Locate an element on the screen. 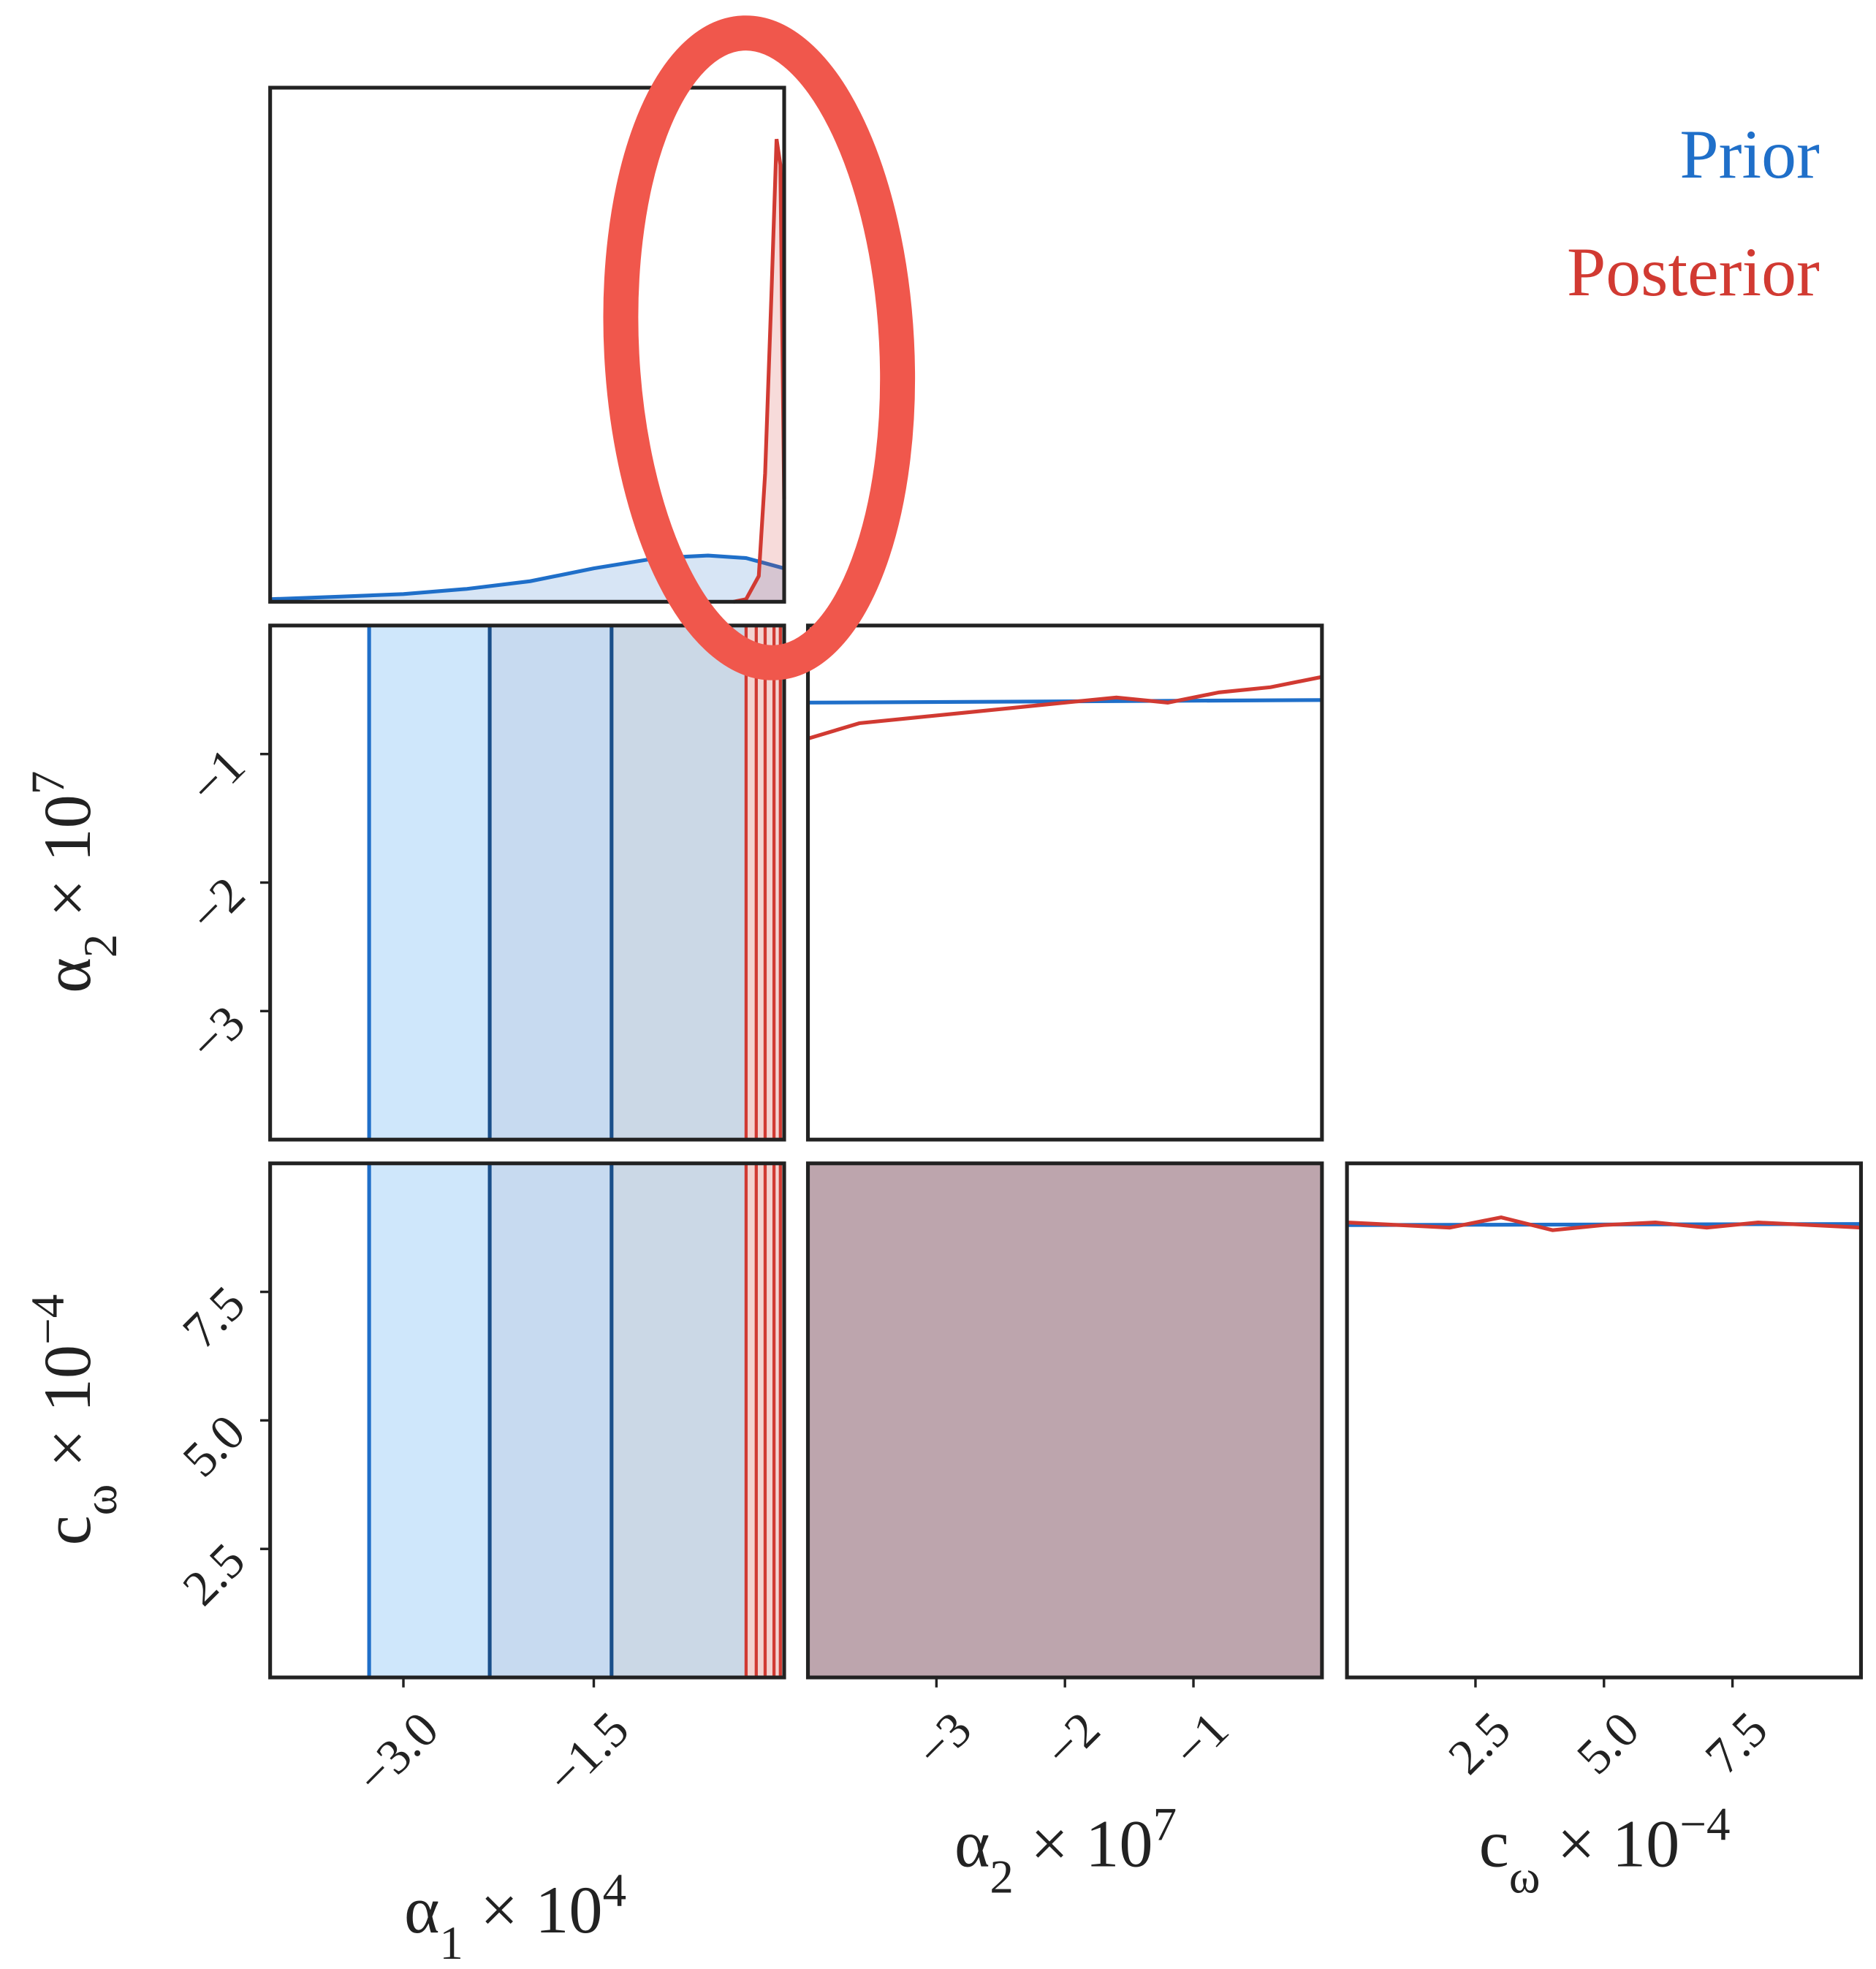  posterior-area is located at coordinates (759, 370).